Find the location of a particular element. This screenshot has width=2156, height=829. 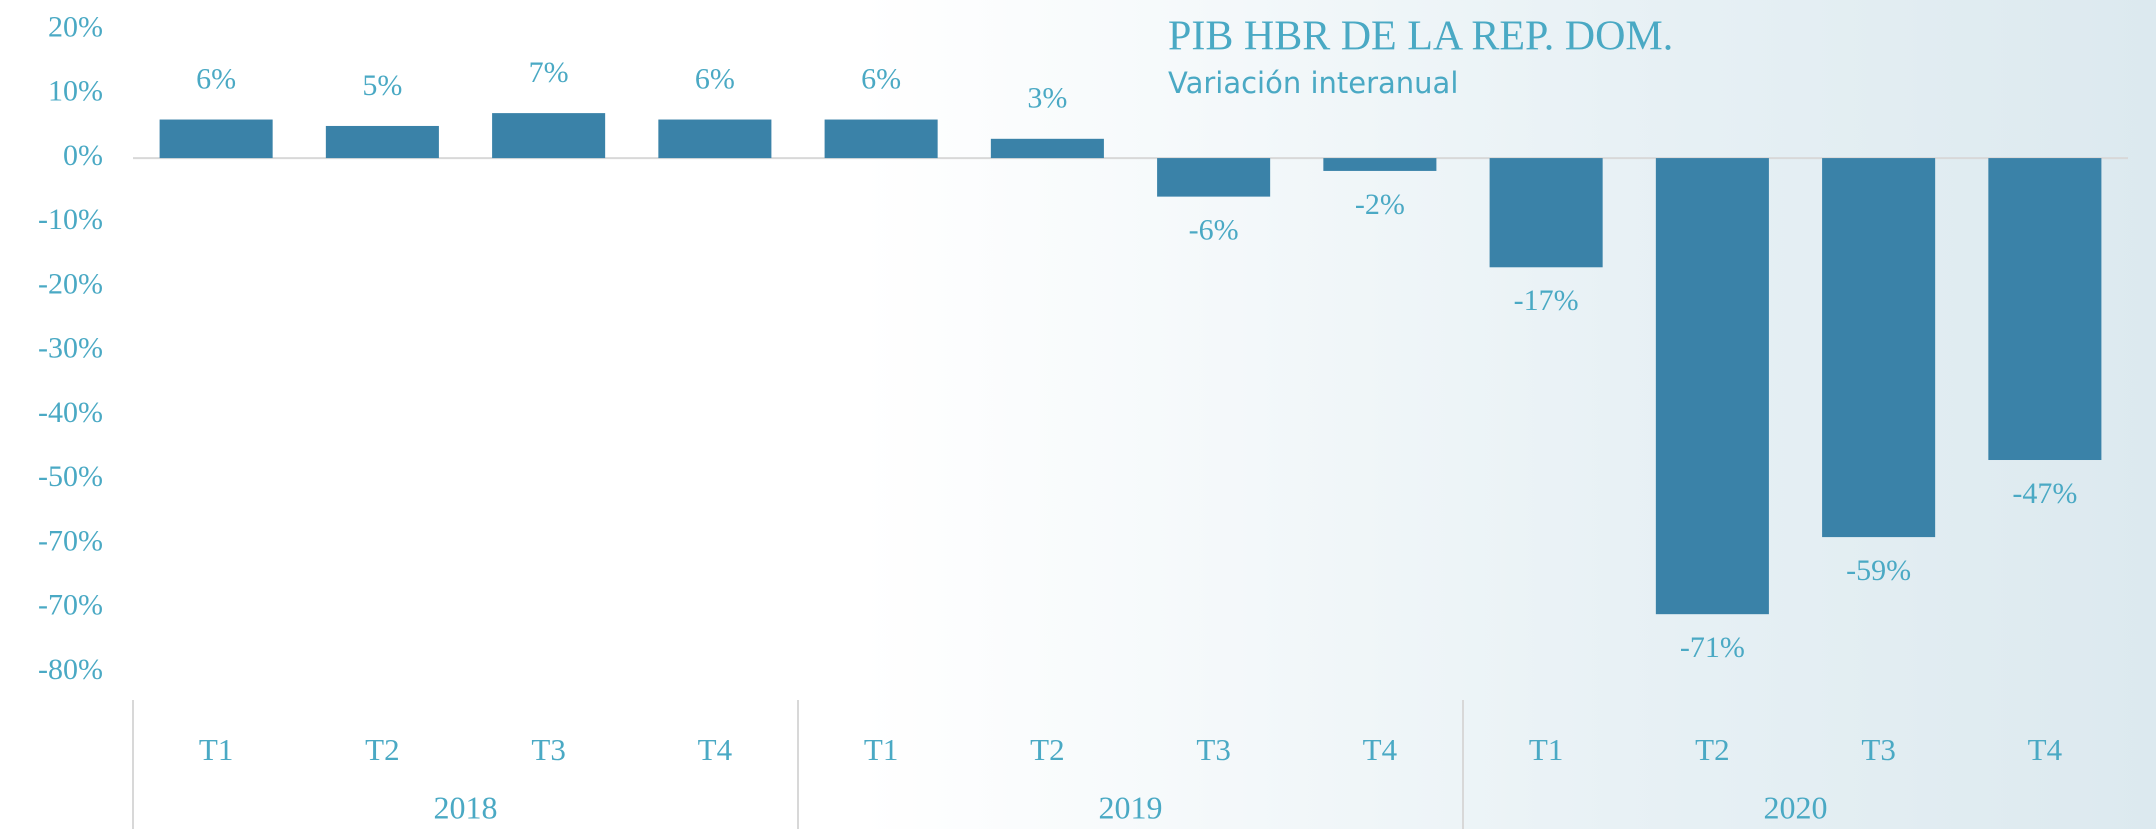

group-label: 2018 is located at coordinates (466, 807).